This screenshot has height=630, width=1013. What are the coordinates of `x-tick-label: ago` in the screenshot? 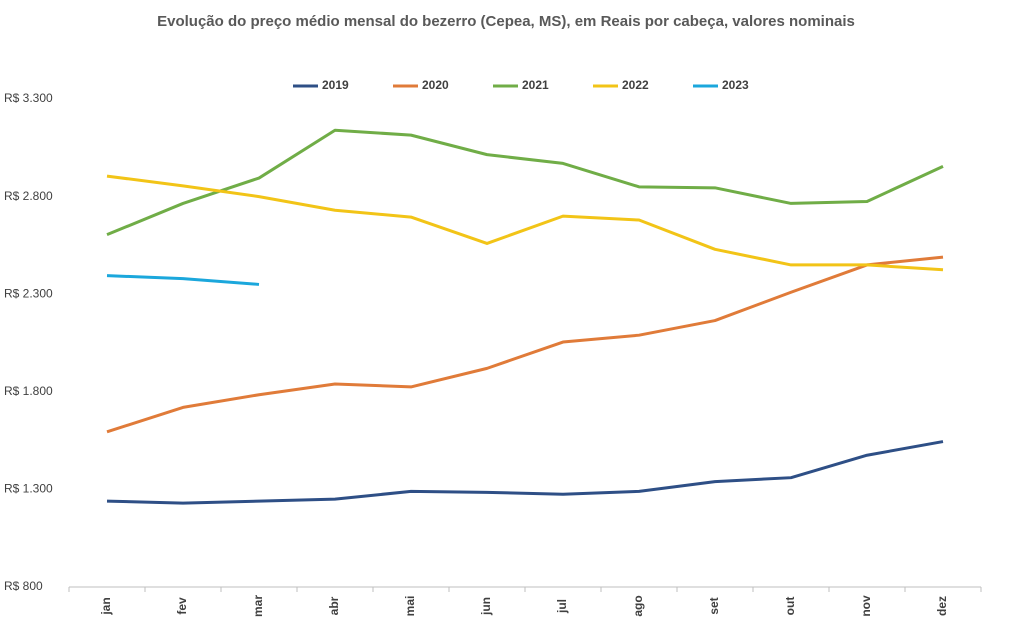 It's located at (638, 605).